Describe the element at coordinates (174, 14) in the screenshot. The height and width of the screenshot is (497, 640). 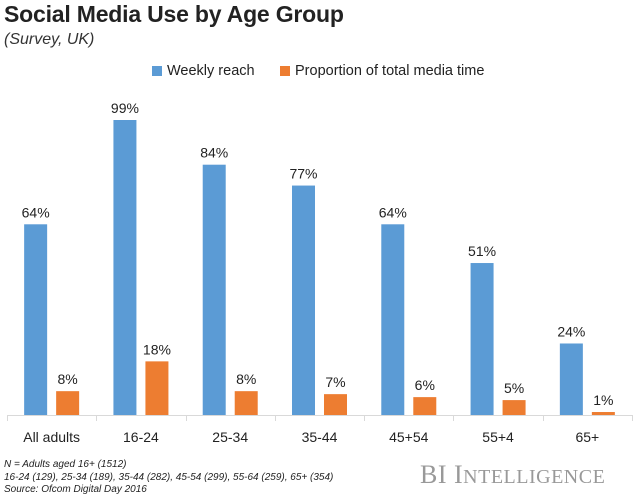
I see `chart-title: Social Media Use by Age Group` at that location.